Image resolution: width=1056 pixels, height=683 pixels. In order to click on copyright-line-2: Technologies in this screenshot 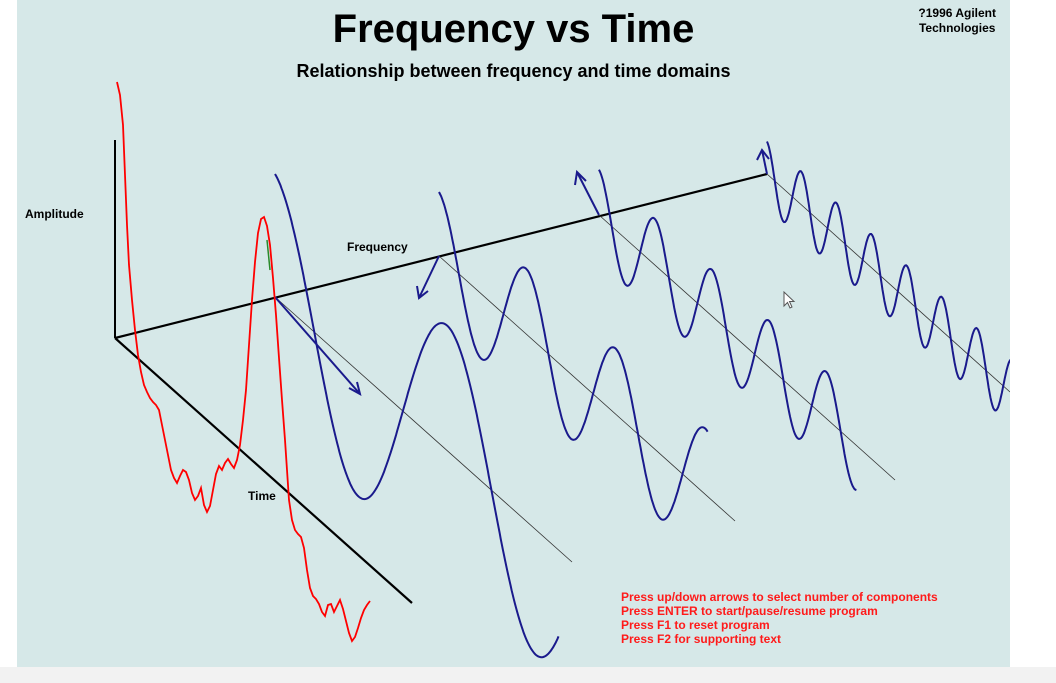, I will do `click(957, 28)`.